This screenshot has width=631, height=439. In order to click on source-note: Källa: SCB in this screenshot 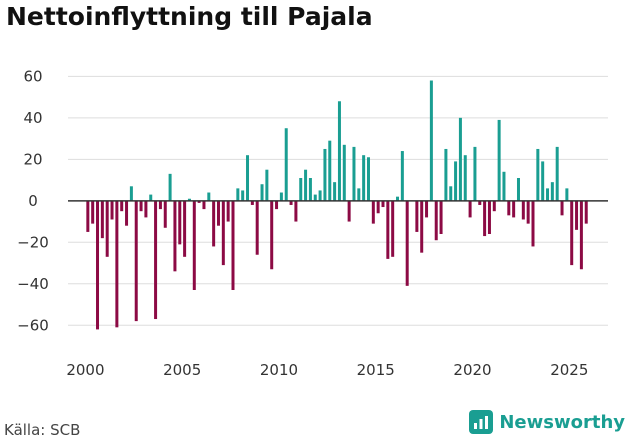, I will do `click(42, 430)`.